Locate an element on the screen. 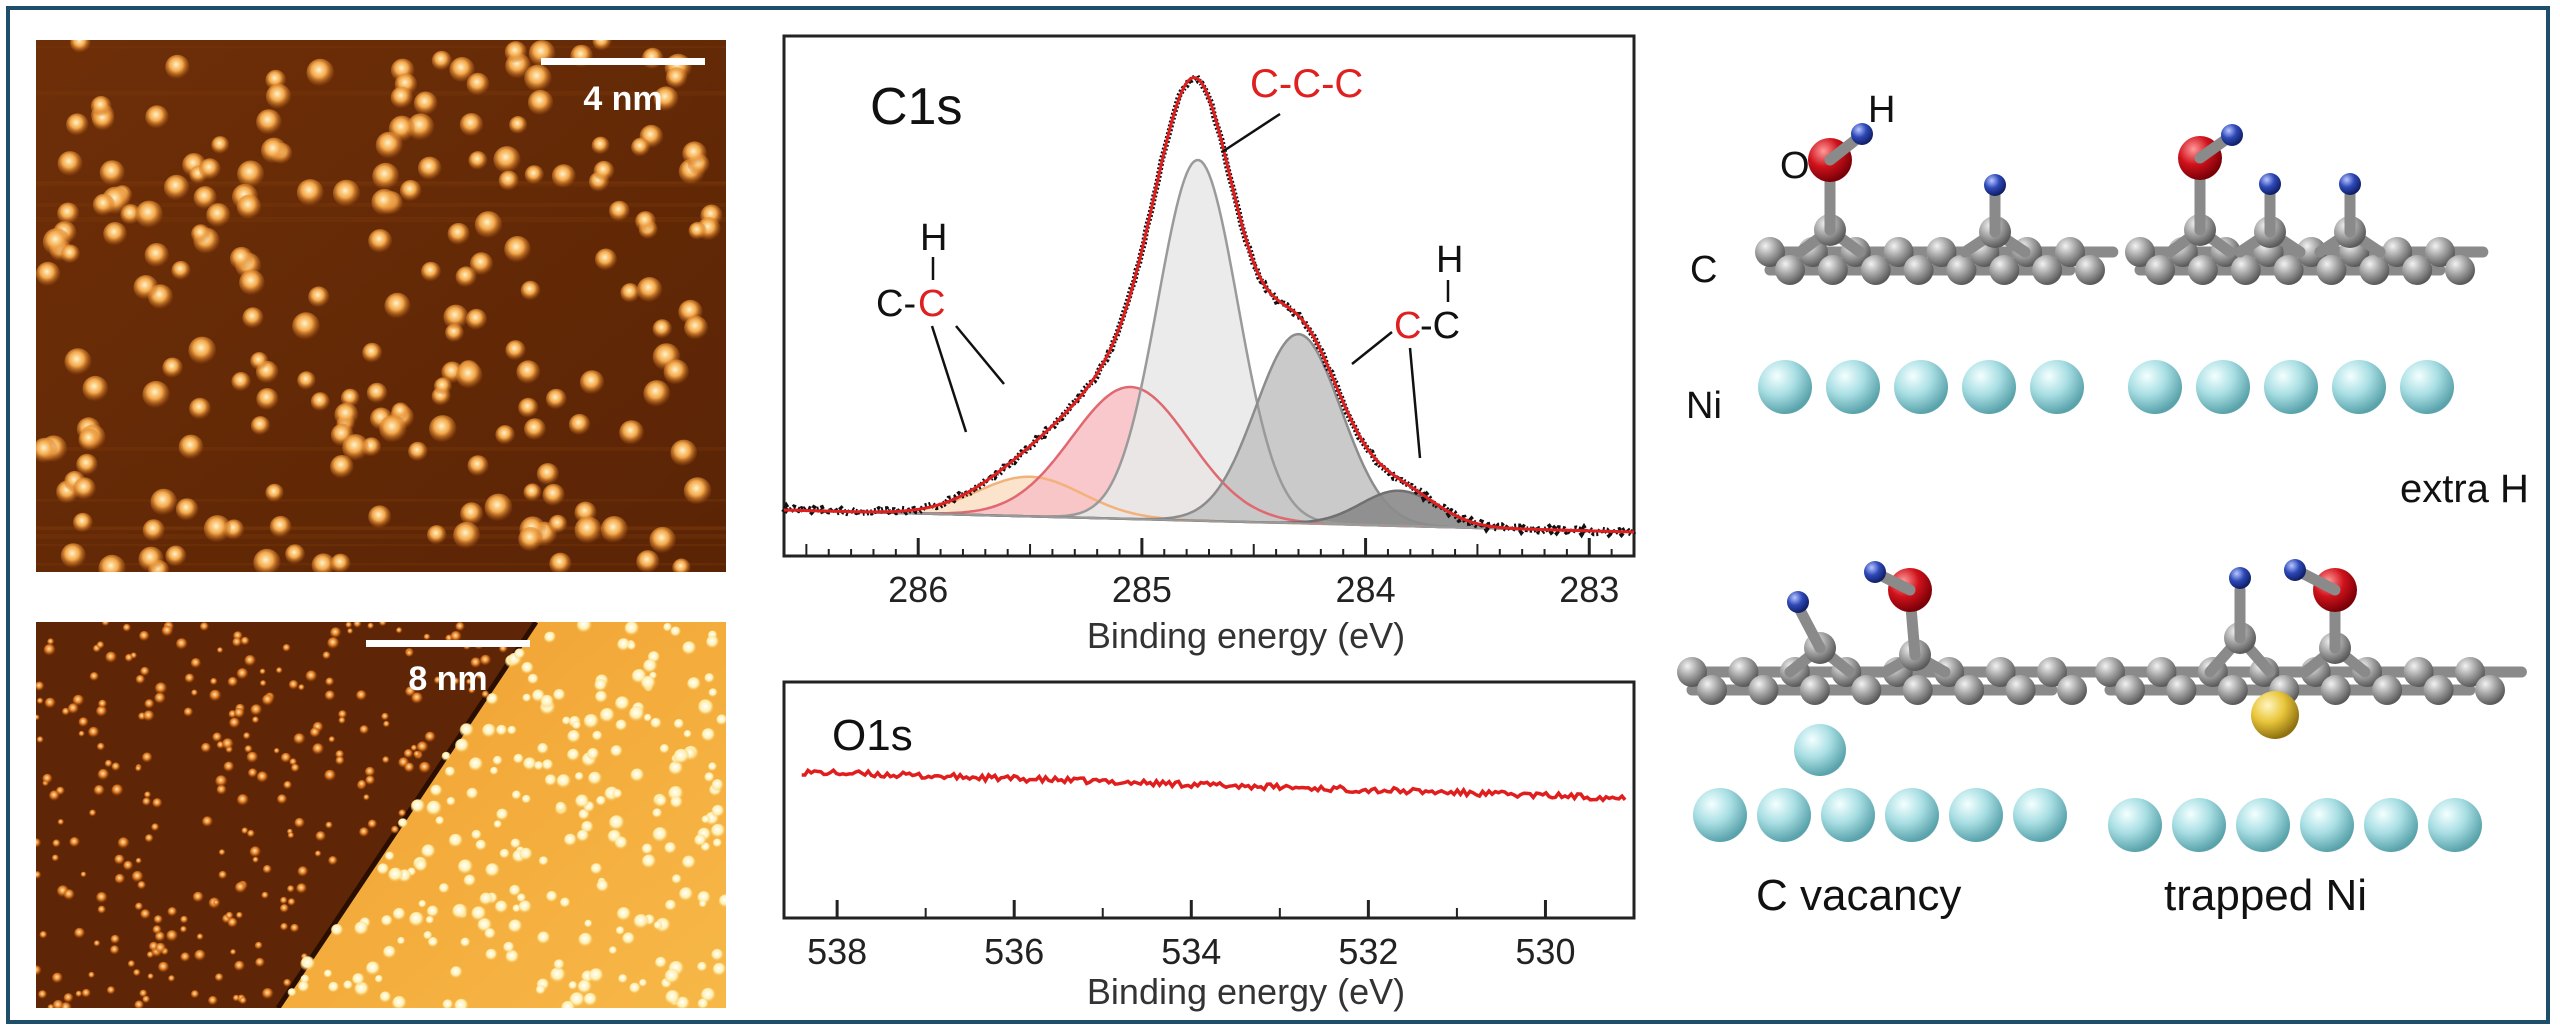 This screenshot has height=1034, width=2560. label-ch-right-c2: -C is located at coordinates (1440, 326).